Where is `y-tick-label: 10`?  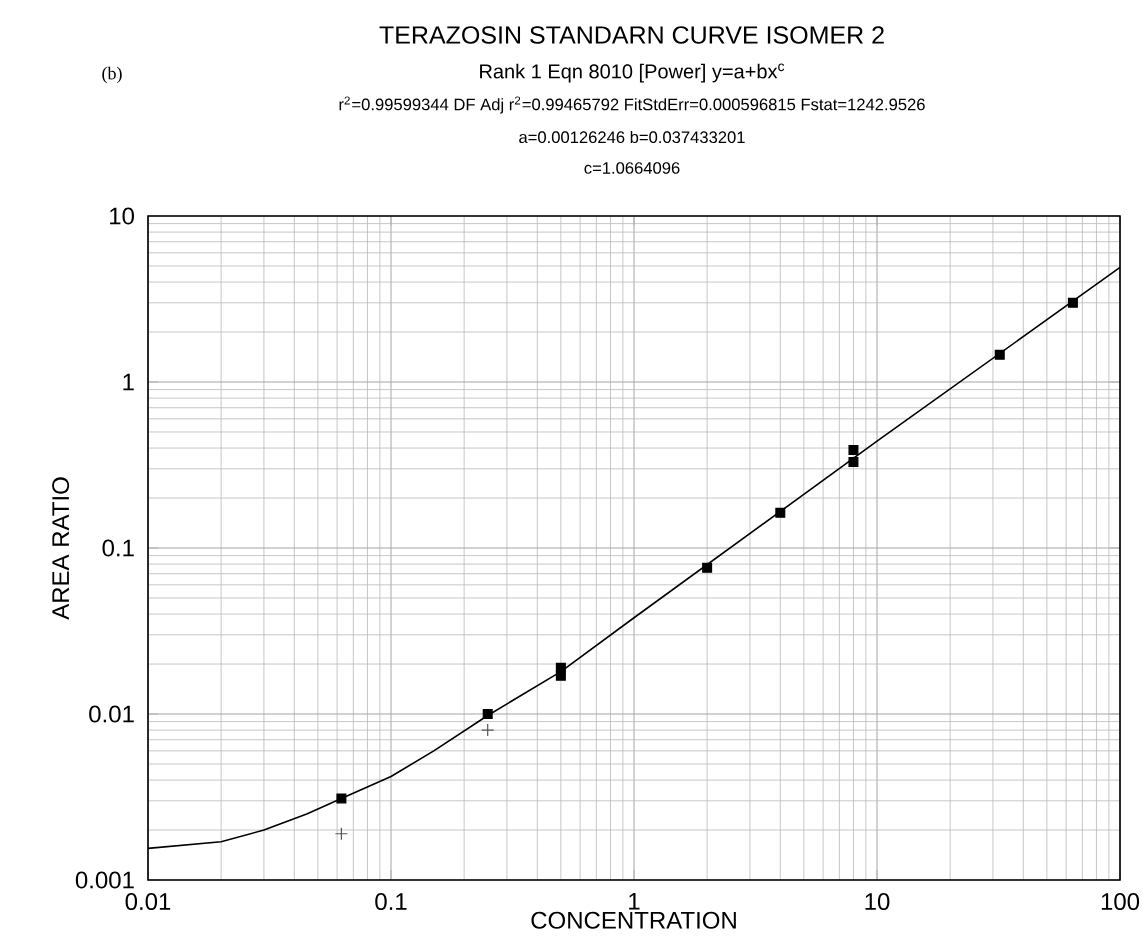
y-tick-label: 10 is located at coordinates (122, 216).